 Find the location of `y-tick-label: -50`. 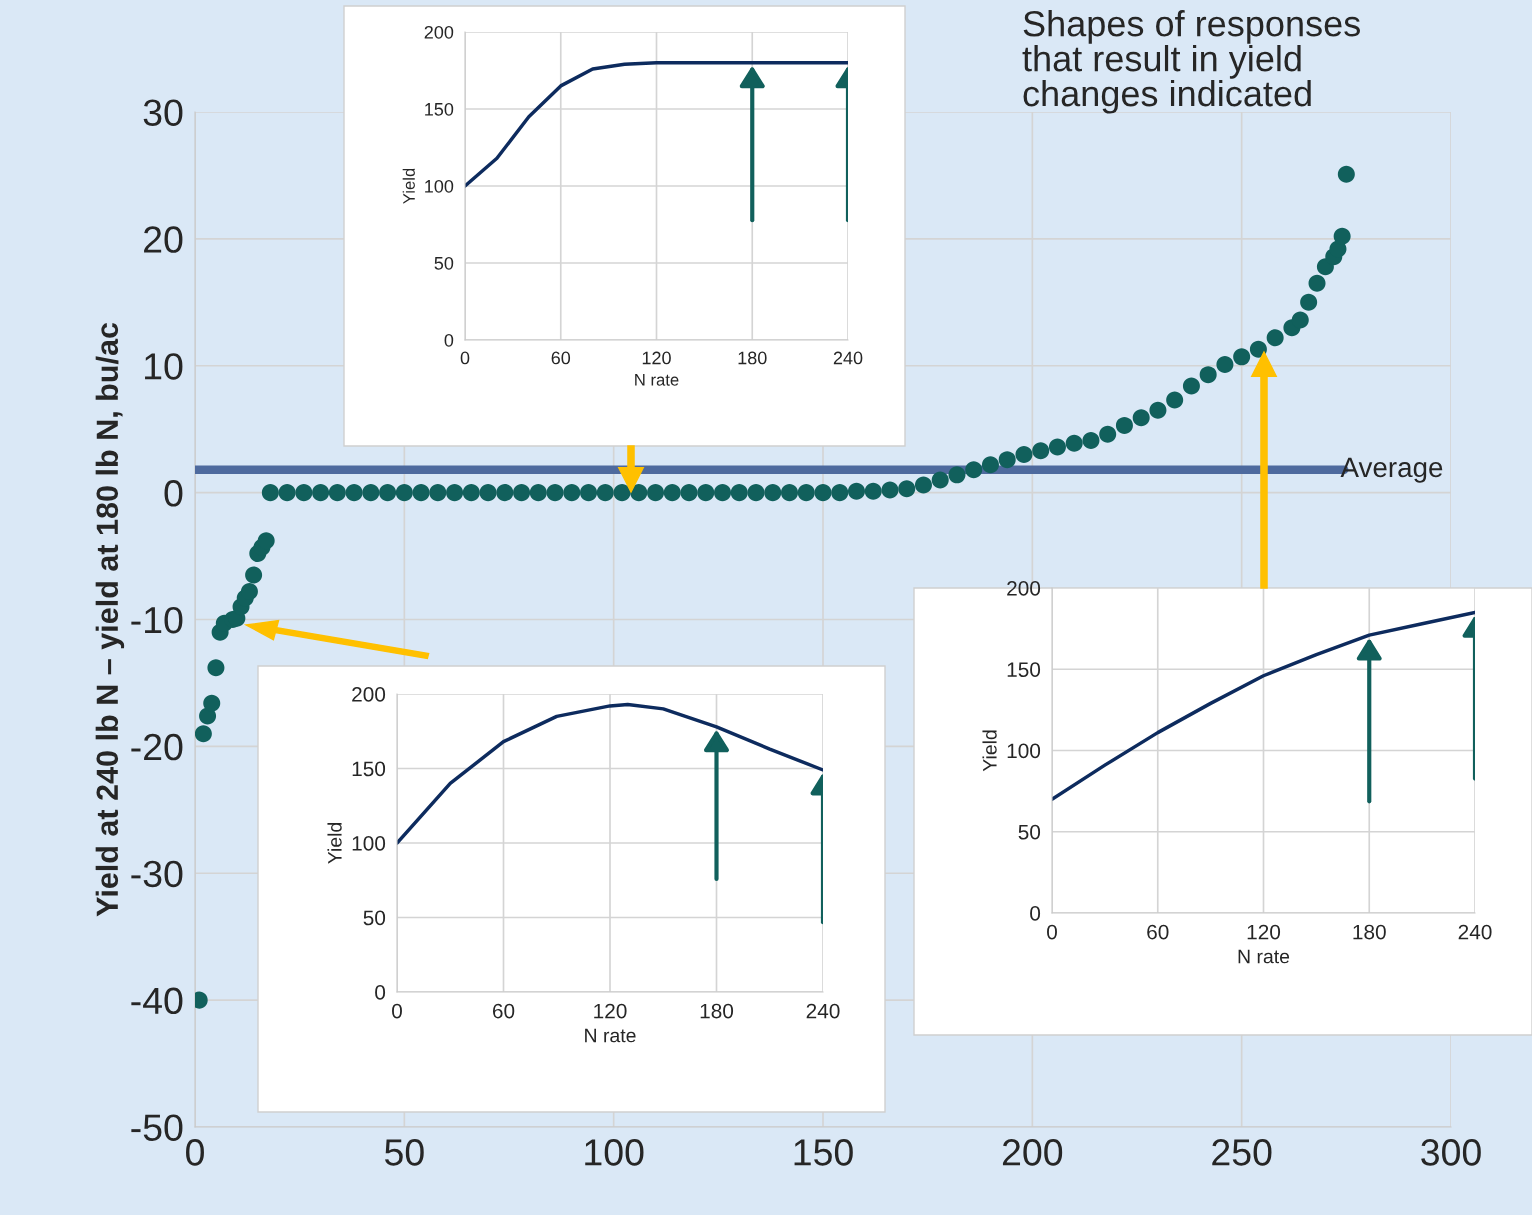

y-tick-label: -50 is located at coordinates (157, 1127).